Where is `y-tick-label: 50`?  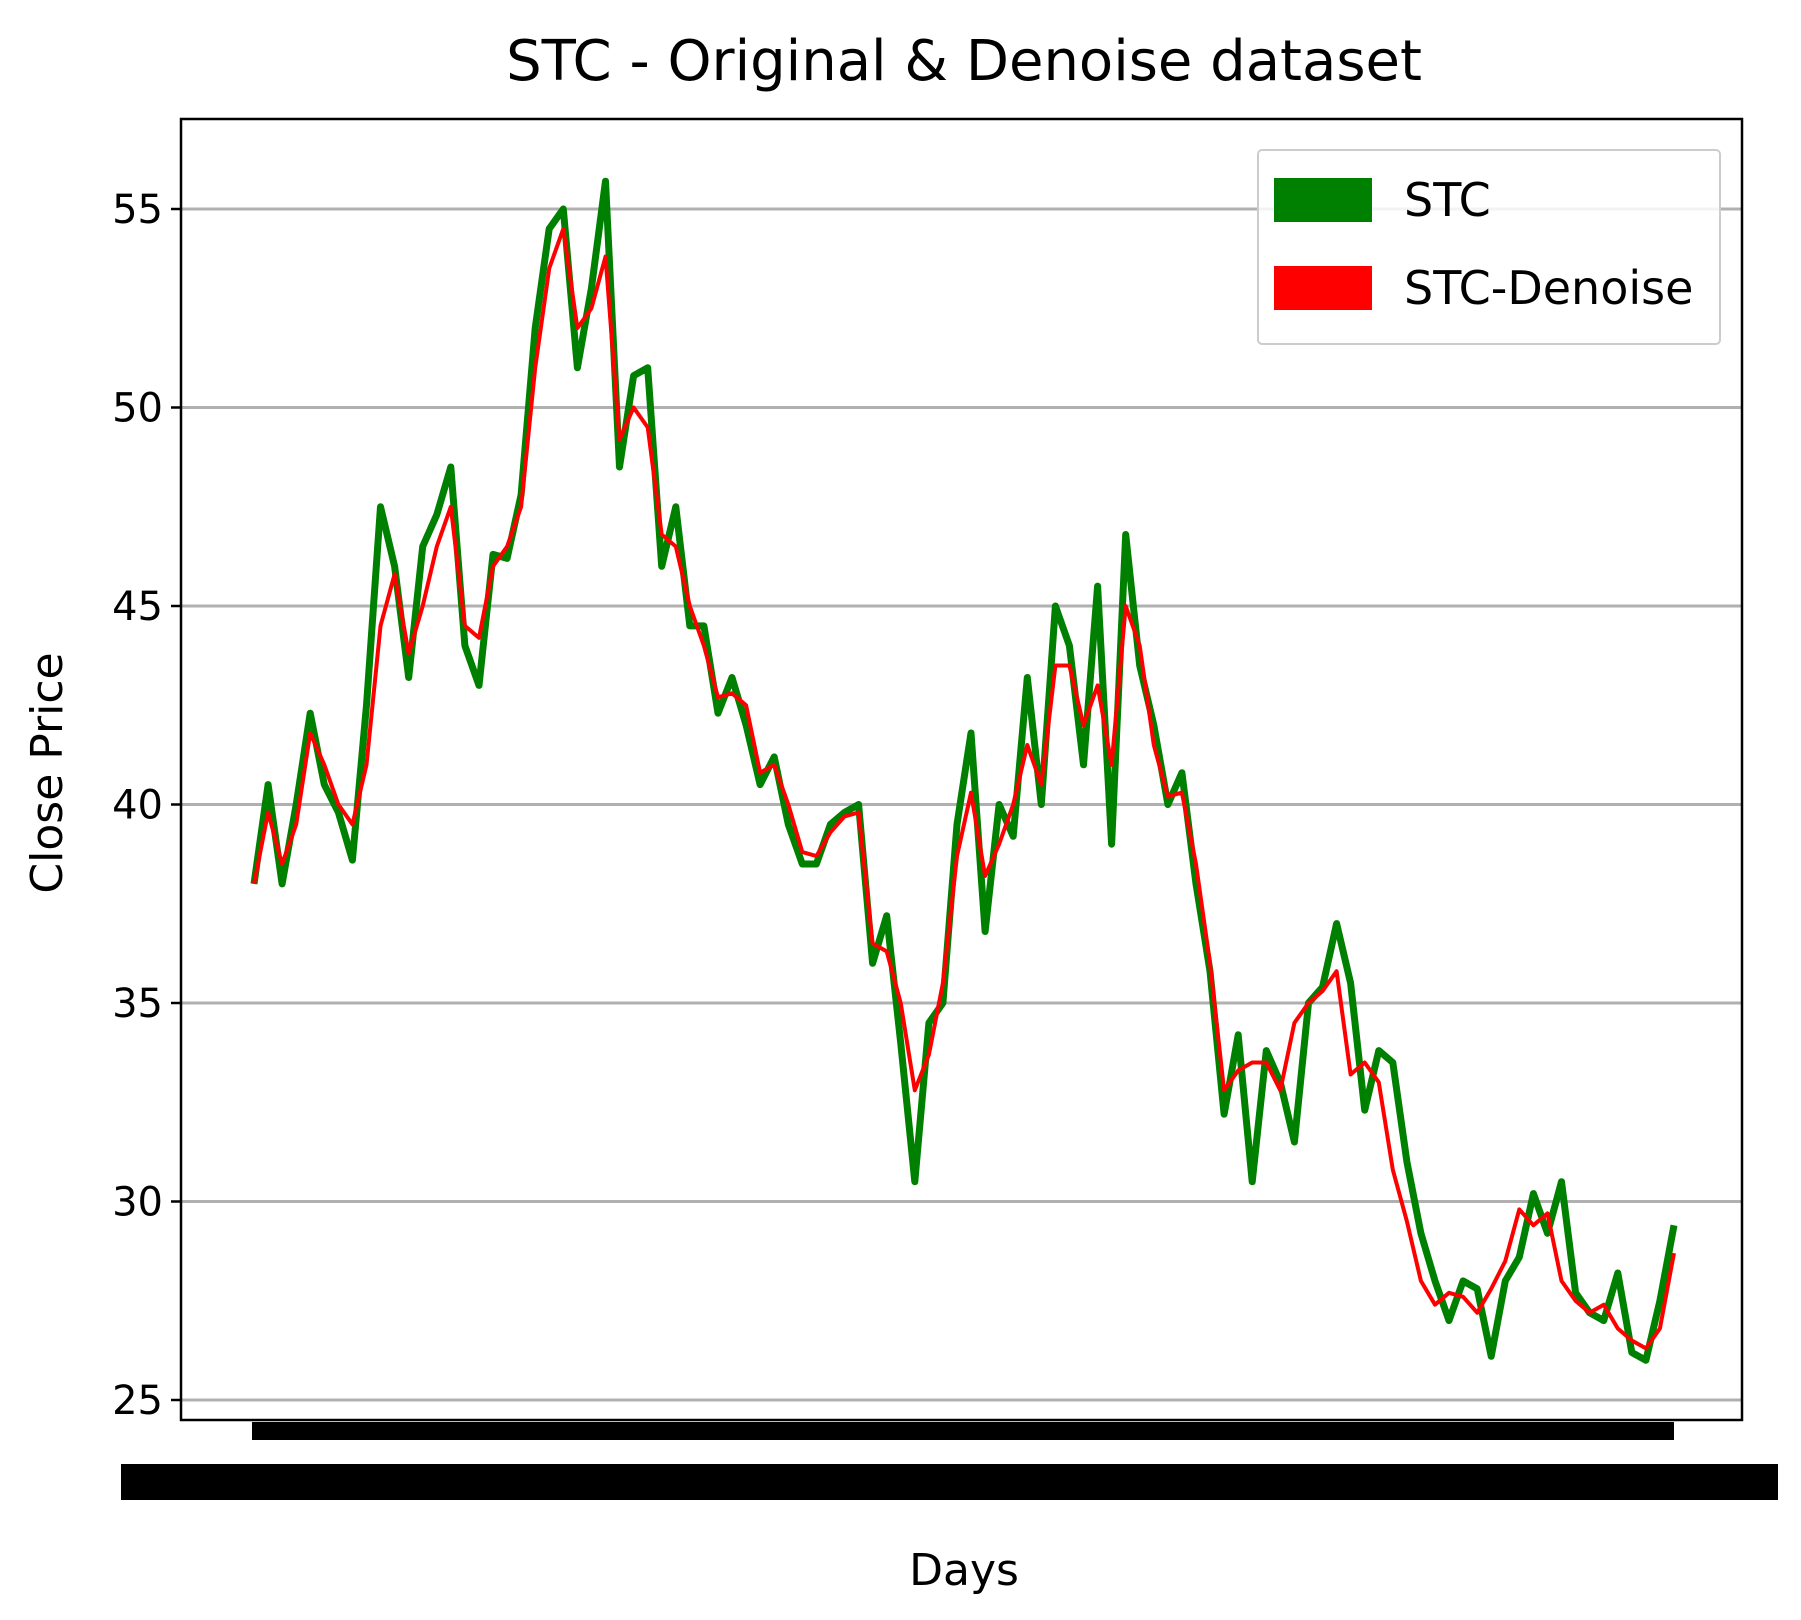
y-tick-label: 50 is located at coordinates (137, 409).